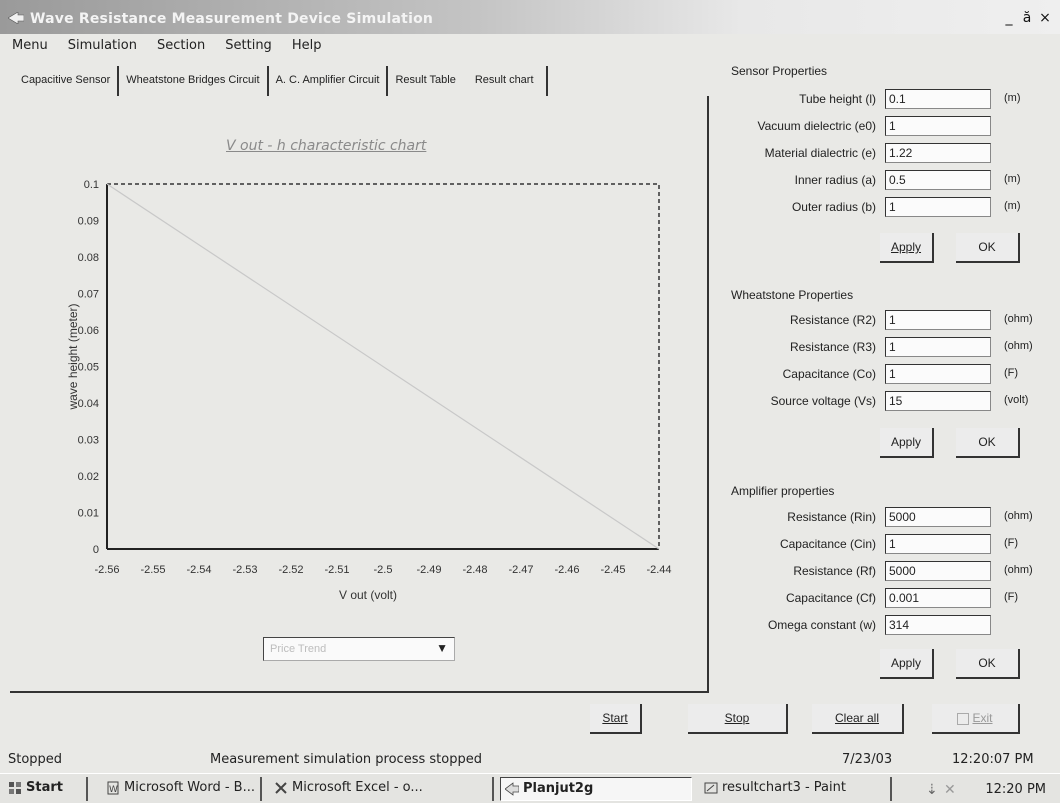 This screenshot has width=1060, height=803. I want to click on y-tick-label: 0.01, so click(88, 514).